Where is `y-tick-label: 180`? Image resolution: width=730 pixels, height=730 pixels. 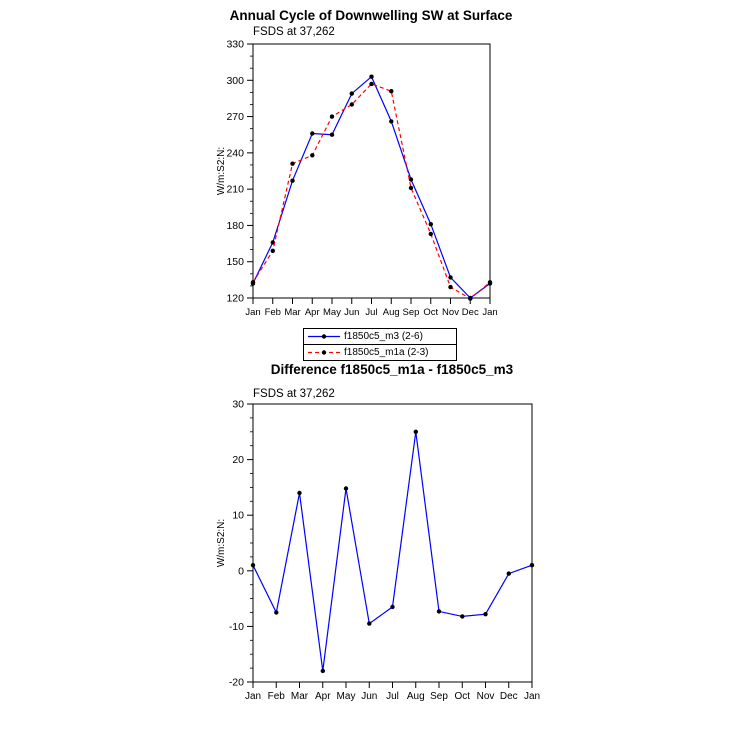 y-tick-label: 180 is located at coordinates (235, 226).